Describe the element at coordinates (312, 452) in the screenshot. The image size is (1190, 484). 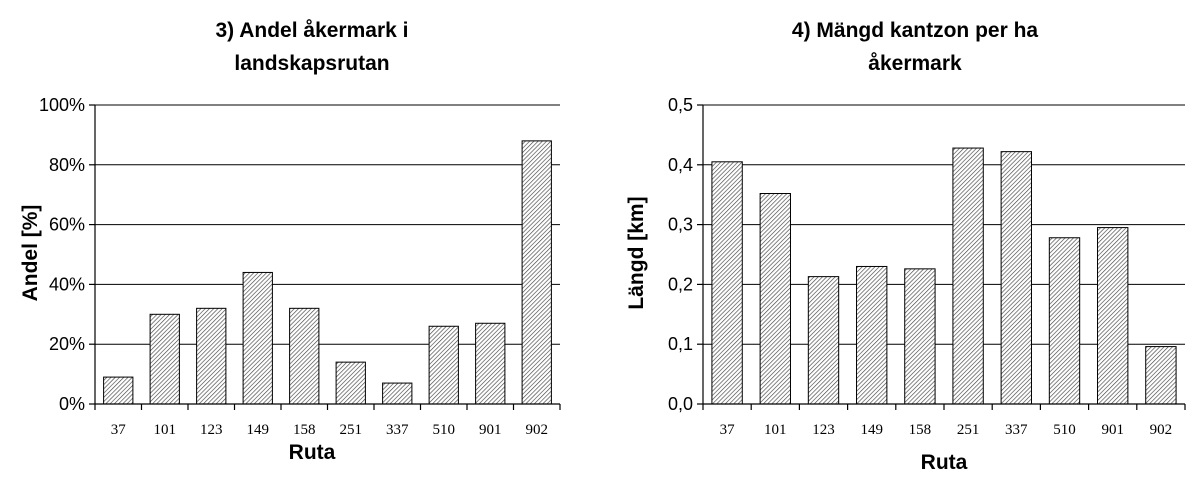
I see `chart-1-x-axis-title: Ruta` at that location.